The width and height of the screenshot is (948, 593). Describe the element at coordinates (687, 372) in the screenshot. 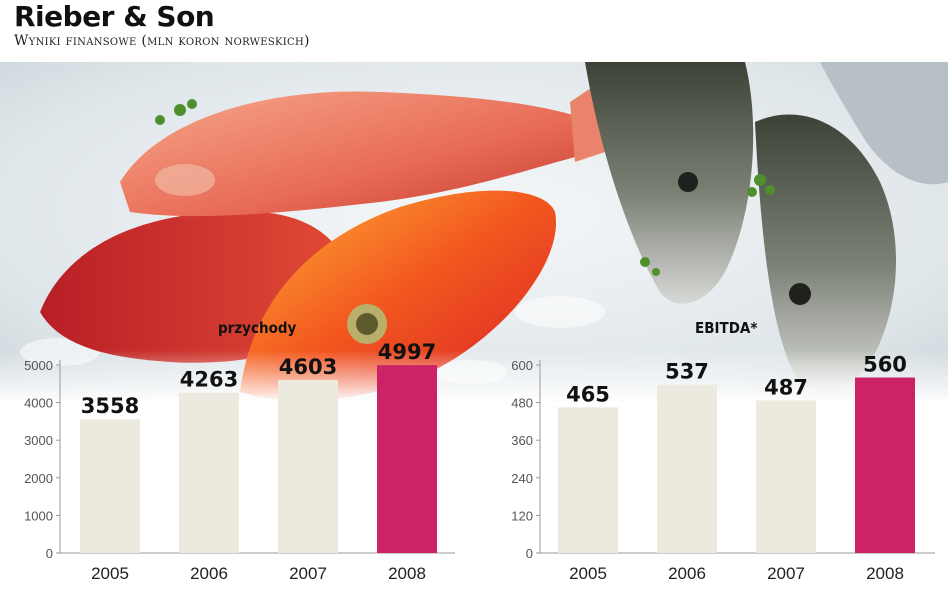

I see `chart2-value-label: 537` at that location.